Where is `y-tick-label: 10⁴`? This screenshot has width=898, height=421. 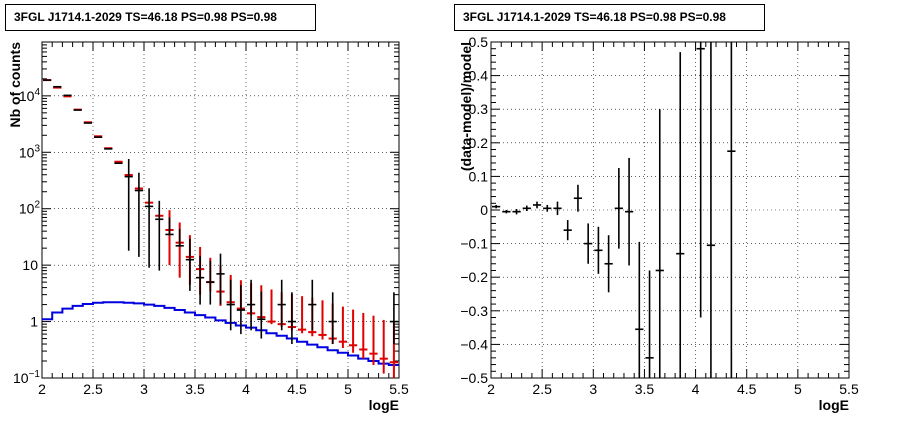 y-tick-label: 10⁴ is located at coordinates (30, 95).